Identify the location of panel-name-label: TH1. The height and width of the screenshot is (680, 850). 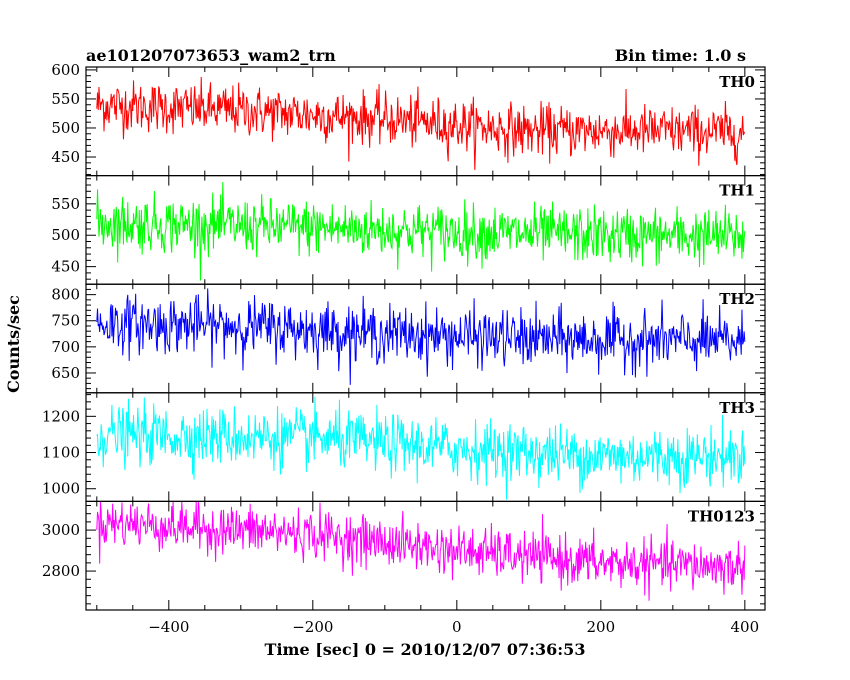
(737, 191).